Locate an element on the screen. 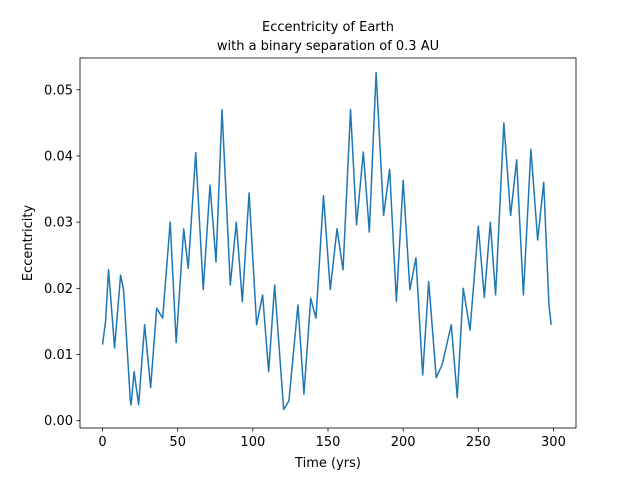 This screenshot has width=640, height=480. x-tick-label: 50 is located at coordinates (177, 442).